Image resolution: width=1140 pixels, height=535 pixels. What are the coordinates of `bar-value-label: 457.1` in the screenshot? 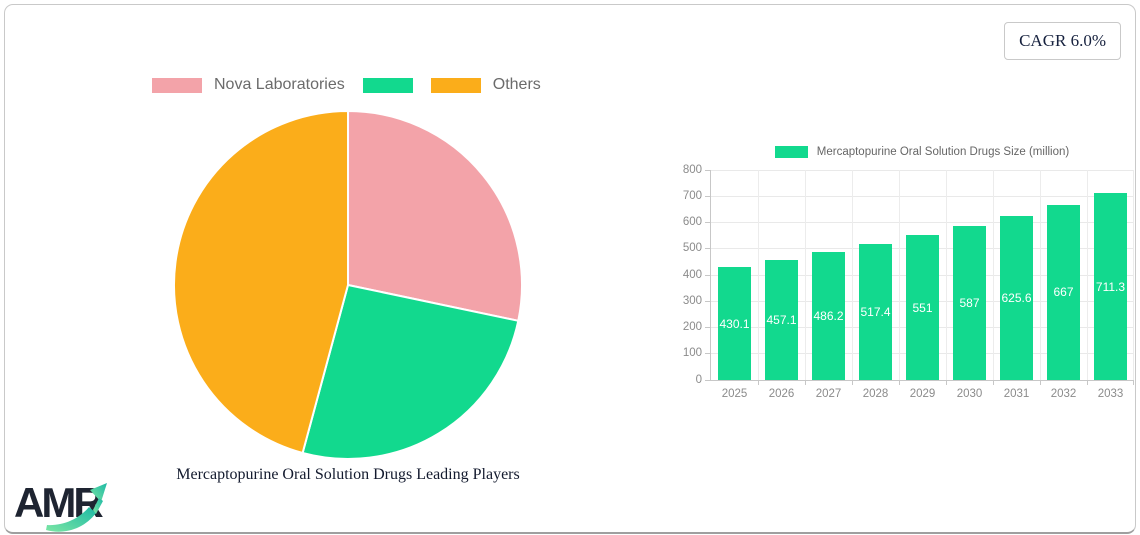 It's located at (781, 319).